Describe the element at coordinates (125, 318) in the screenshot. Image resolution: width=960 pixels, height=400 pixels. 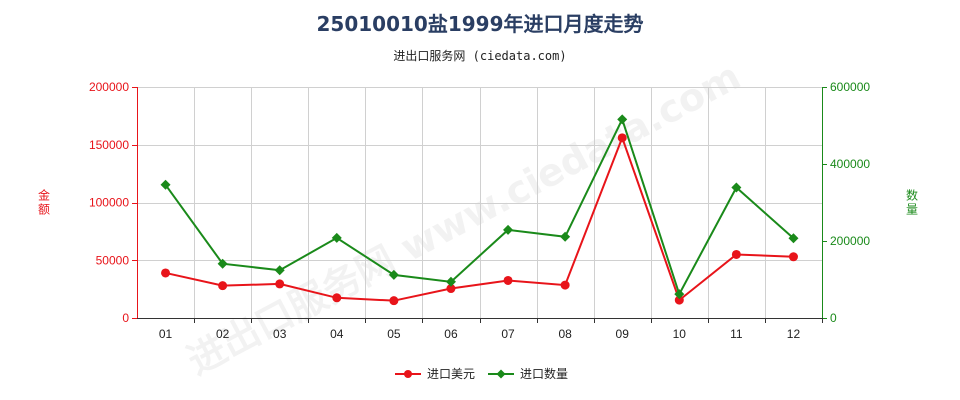
I see `left-axis-tick-label: 0` at that location.